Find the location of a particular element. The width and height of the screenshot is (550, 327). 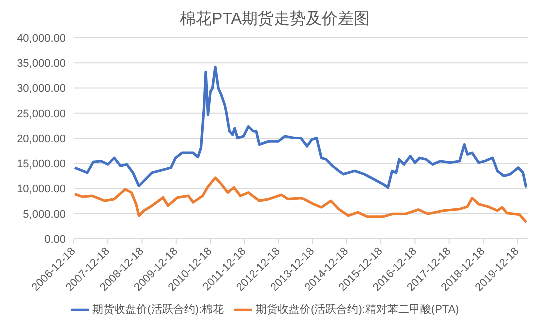

y-tick-label: 15,000.00 is located at coordinates (41, 164).